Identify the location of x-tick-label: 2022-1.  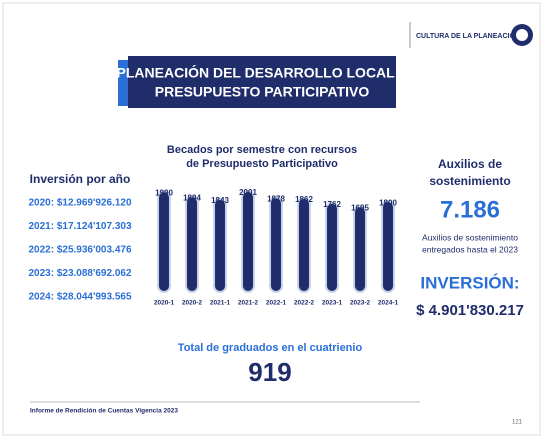
(276, 303).